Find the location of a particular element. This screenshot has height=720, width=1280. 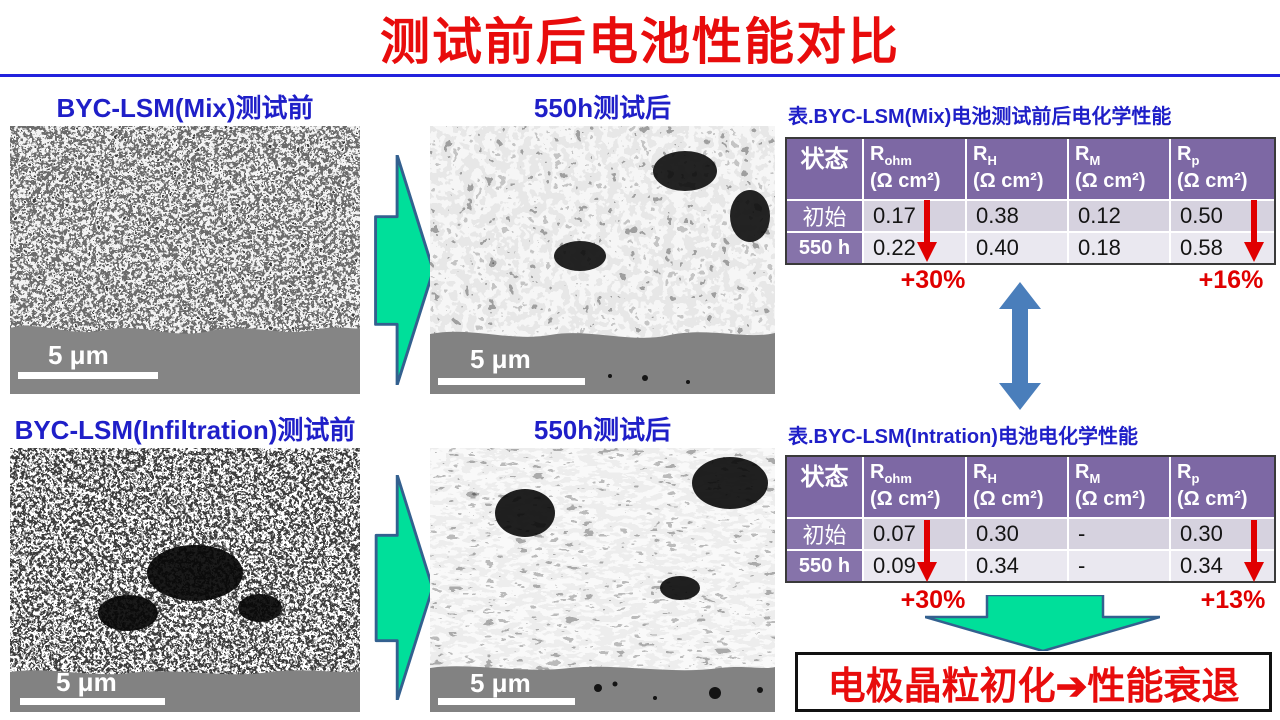

table-cell: 0.22 is located at coordinates (914, 248).